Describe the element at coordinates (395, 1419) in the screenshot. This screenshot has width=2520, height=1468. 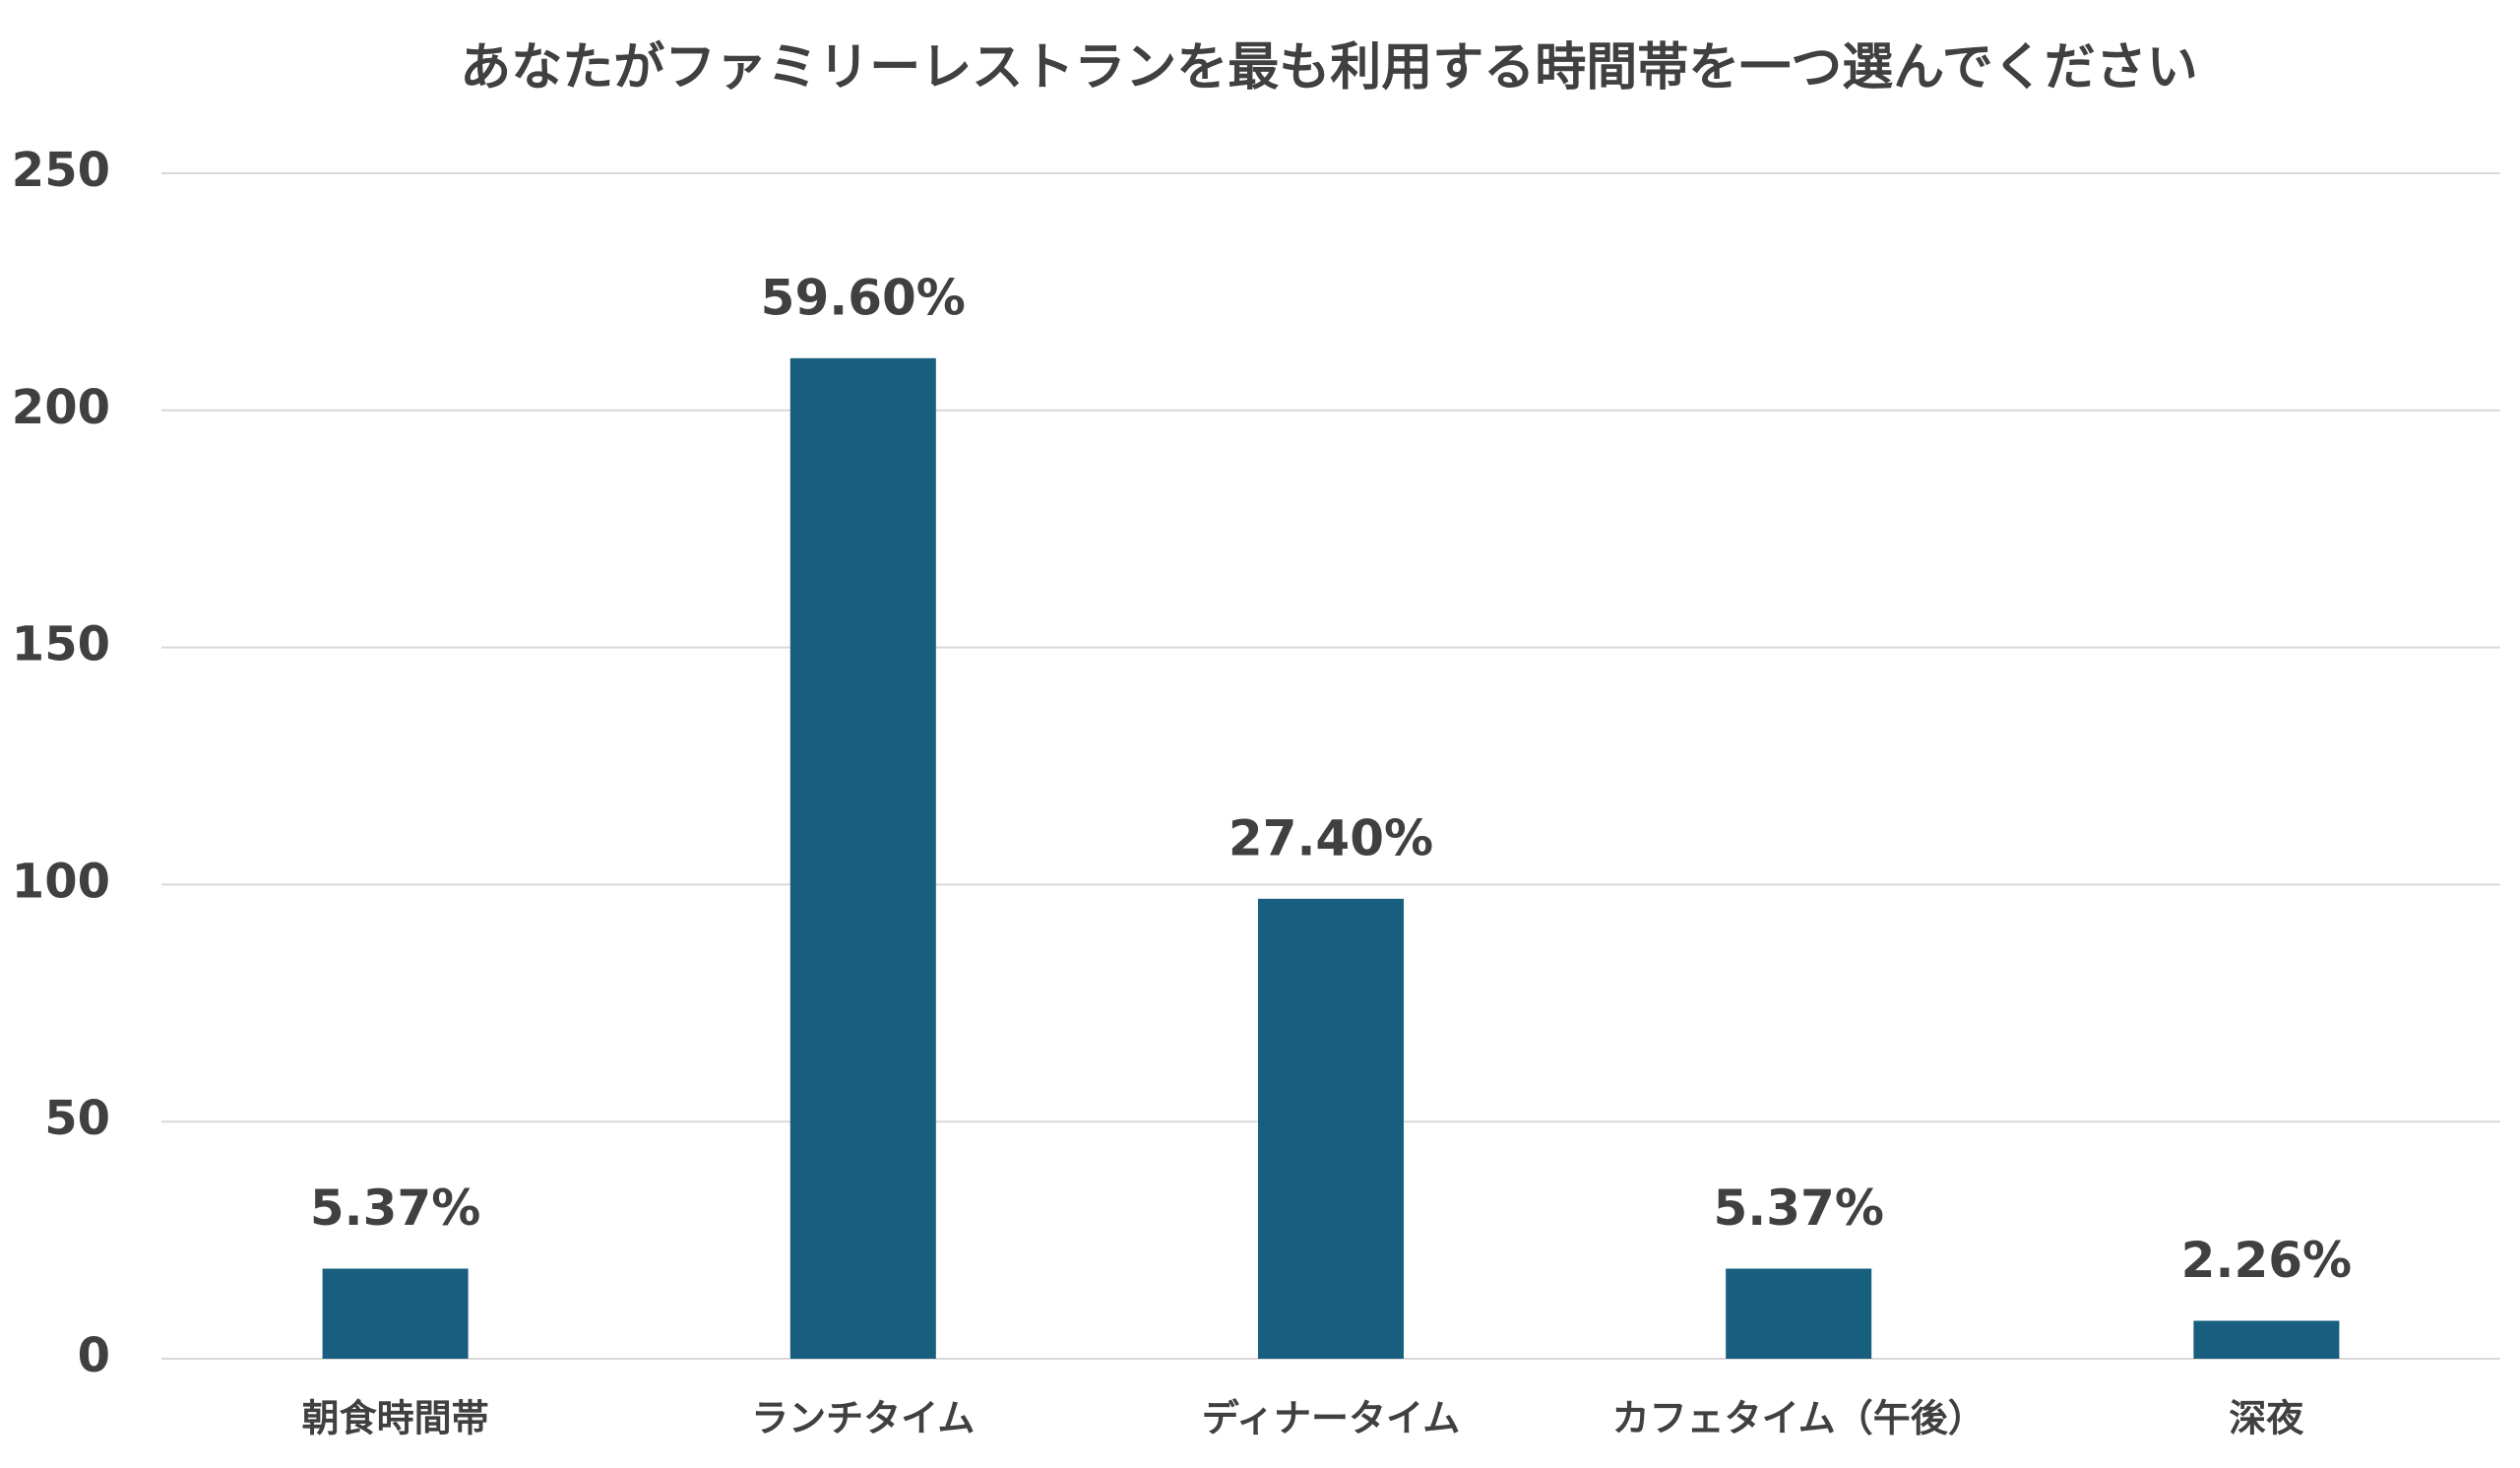
I see `x-tick-label: 朝食時間帯` at that location.